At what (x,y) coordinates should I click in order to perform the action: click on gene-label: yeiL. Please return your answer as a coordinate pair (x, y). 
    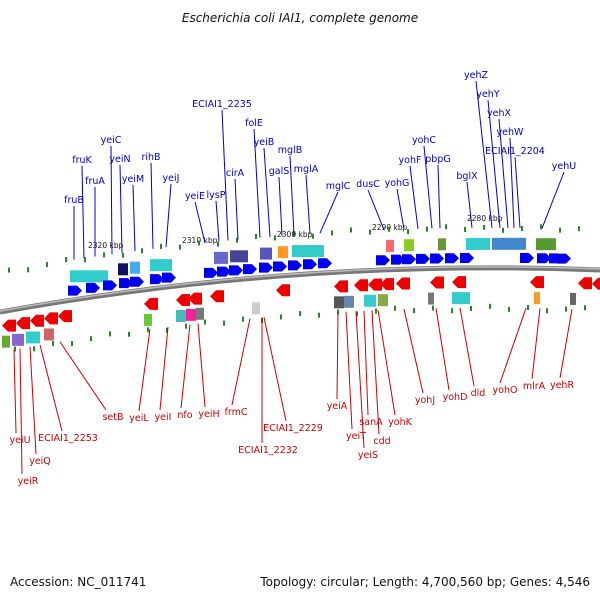
    Looking at the image, I should click on (139, 418).